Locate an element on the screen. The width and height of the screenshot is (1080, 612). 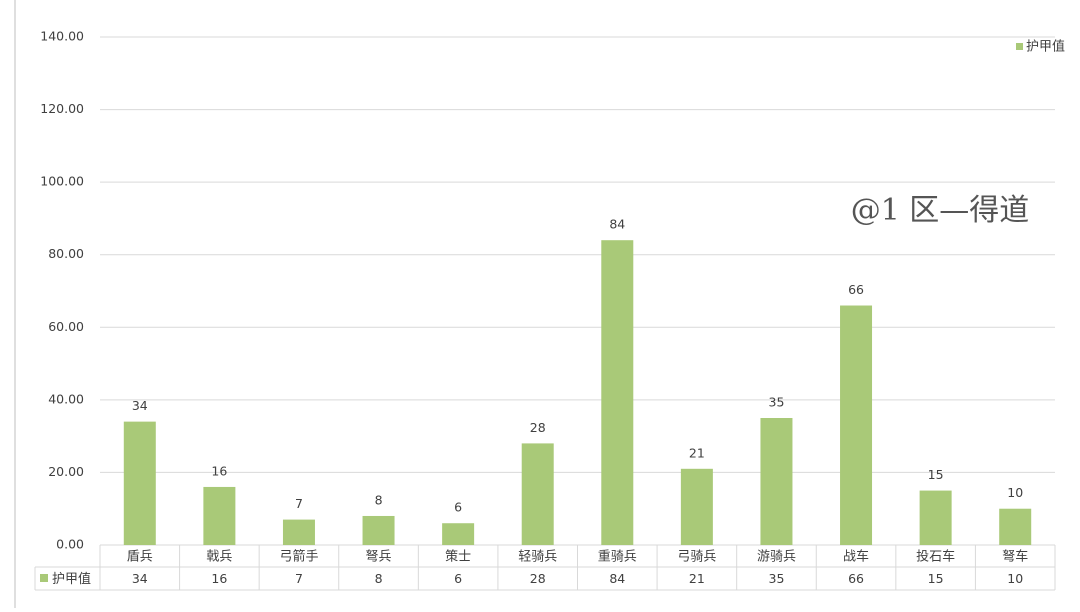
data-label: 15 is located at coordinates (936, 474).